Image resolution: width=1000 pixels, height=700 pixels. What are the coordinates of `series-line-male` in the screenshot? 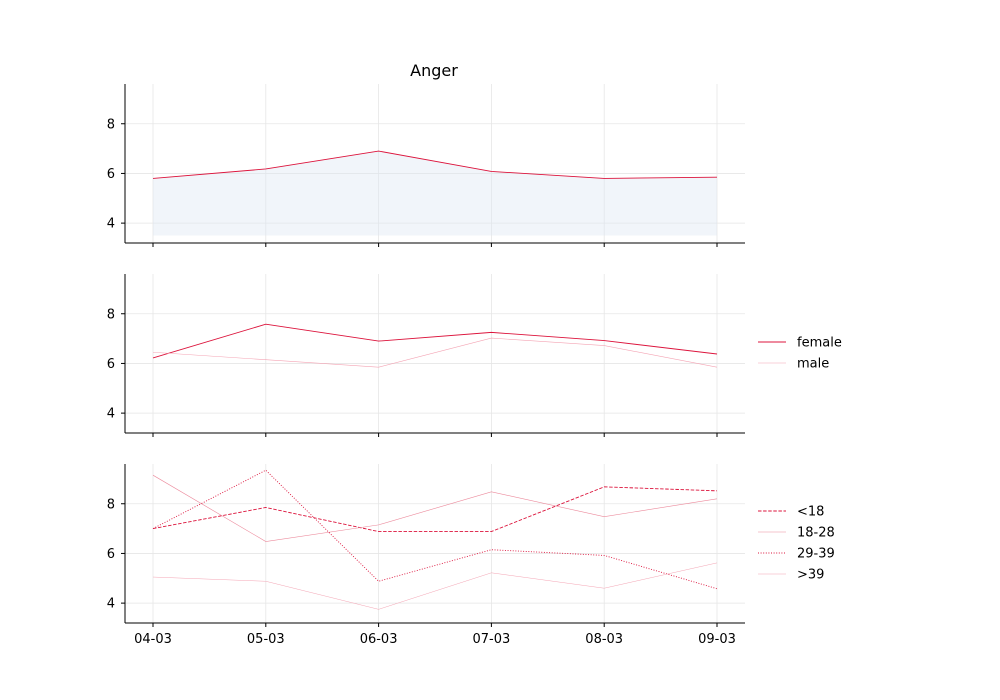 It's located at (435, 352).